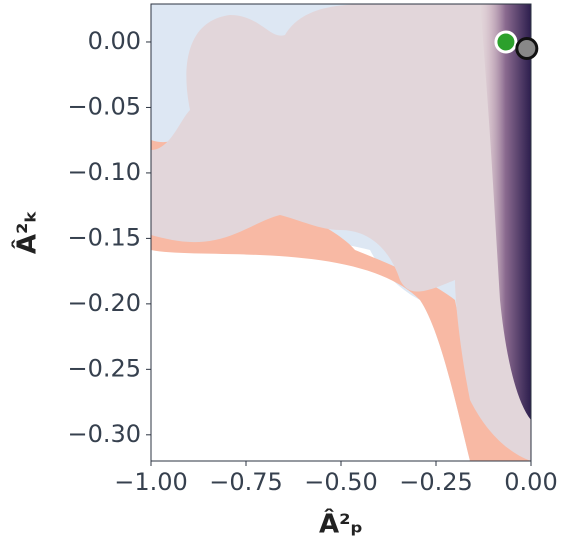 This screenshot has width=583, height=548. I want to click on x-tick-label: −0.50, so click(341, 482).